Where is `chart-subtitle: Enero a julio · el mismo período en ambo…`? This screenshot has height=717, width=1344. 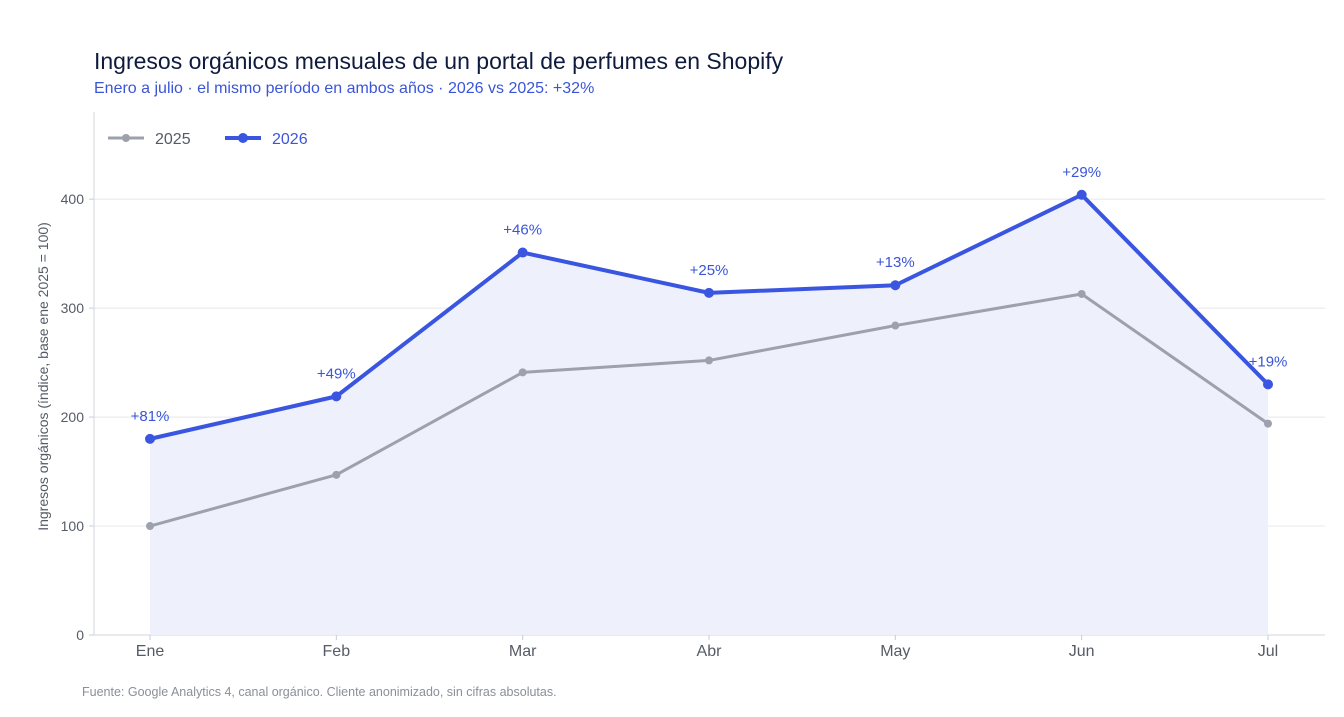
chart-subtitle: Enero a julio · el mismo período en ambo… is located at coordinates (344, 88).